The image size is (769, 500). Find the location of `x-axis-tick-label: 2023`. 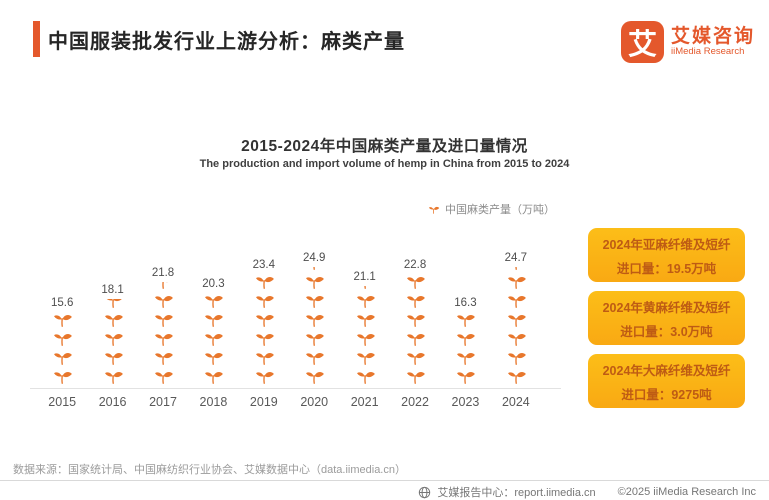

x-axis-tick-label: 2023 is located at coordinates (465, 402).